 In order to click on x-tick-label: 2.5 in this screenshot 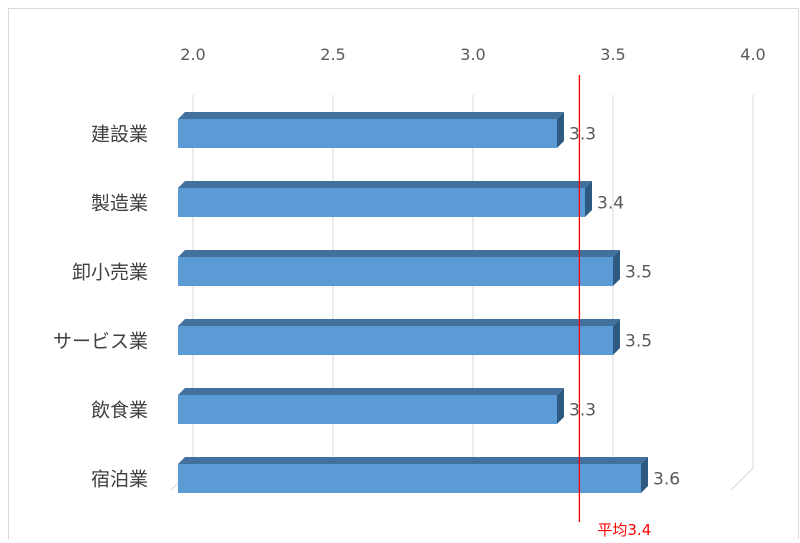, I will do `click(332, 54)`.